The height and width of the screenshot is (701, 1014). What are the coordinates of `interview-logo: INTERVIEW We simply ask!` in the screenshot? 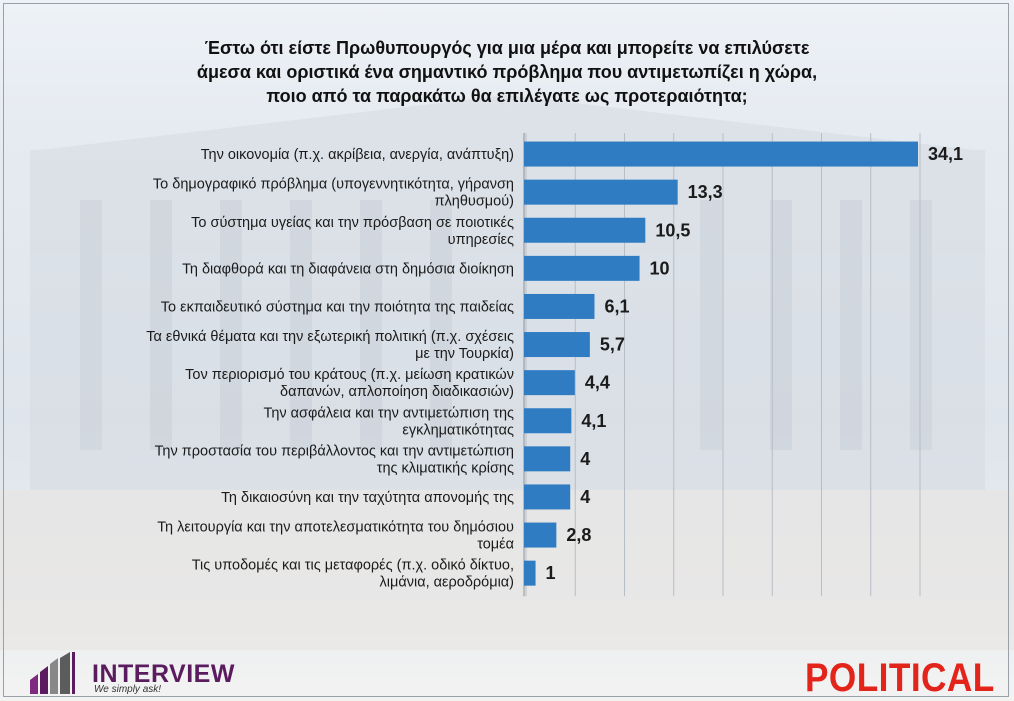 It's located at (143, 673).